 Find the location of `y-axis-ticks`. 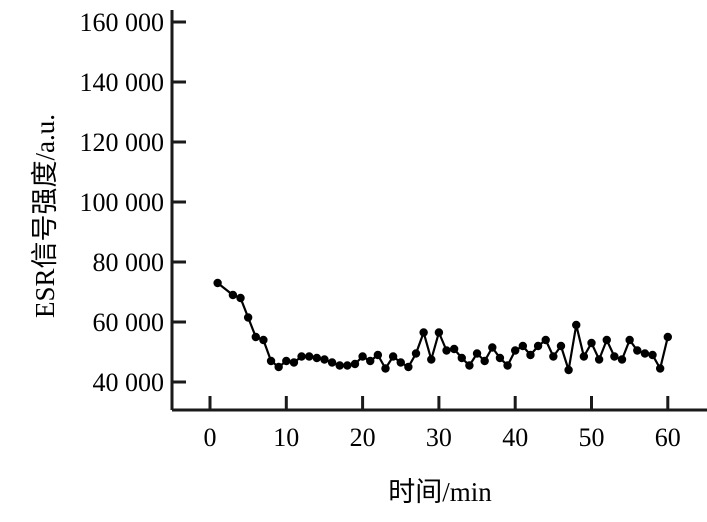

y-axis-ticks is located at coordinates (179, 202).